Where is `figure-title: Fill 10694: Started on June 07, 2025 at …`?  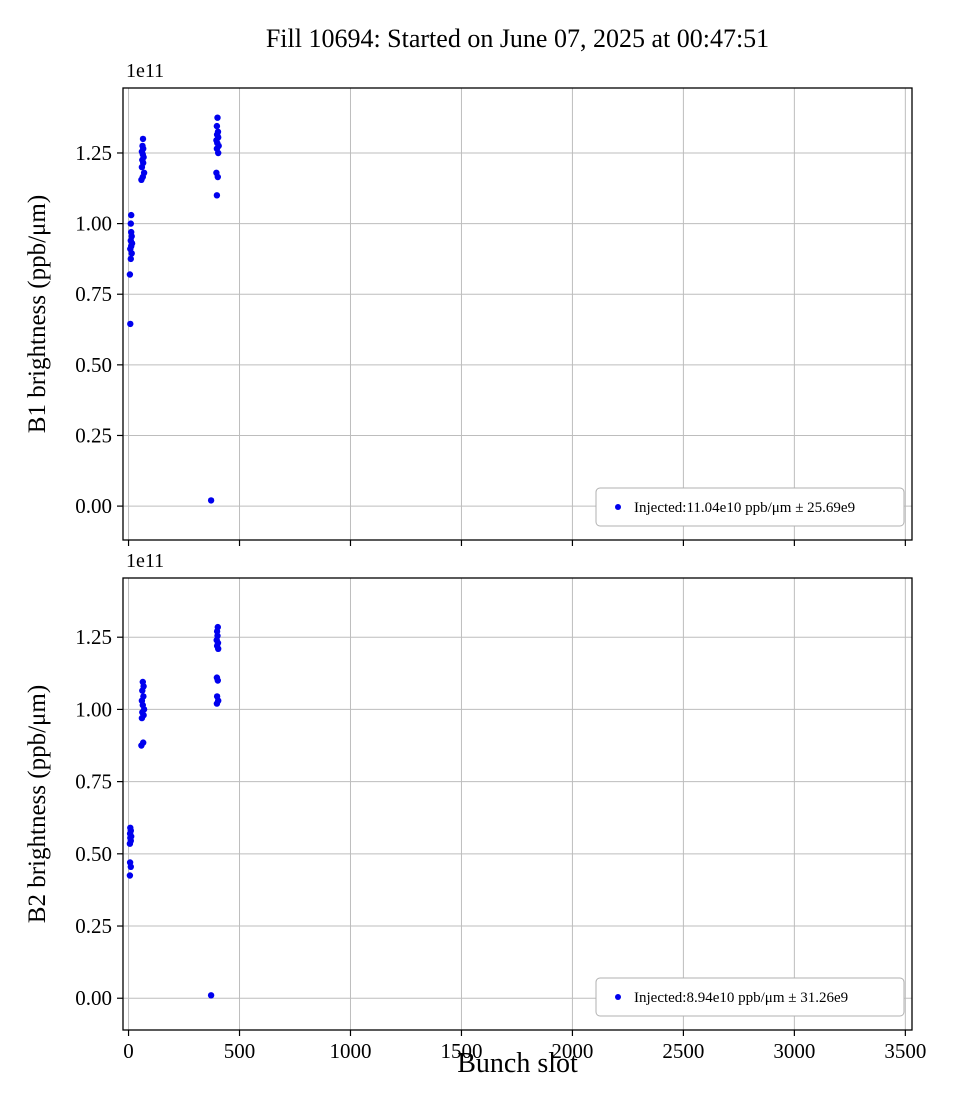 figure-title: Fill 10694: Started on June 07, 2025 at … is located at coordinates (517, 38).